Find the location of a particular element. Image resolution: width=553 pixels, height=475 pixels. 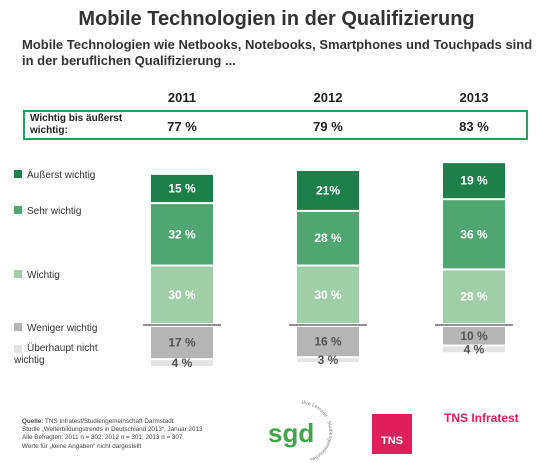

bar-ueberhaupt-2012 is located at coordinates (328, 360).